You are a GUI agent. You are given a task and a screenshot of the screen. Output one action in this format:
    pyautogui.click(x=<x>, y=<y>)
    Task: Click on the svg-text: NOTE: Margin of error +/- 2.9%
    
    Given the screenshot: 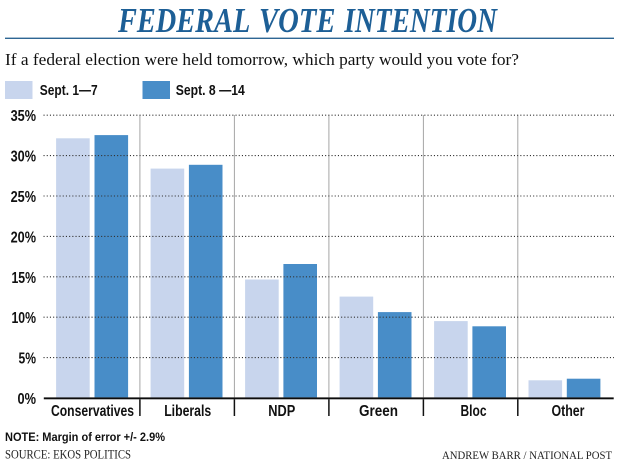 What is the action you would take?
    pyautogui.click(x=85, y=437)
    